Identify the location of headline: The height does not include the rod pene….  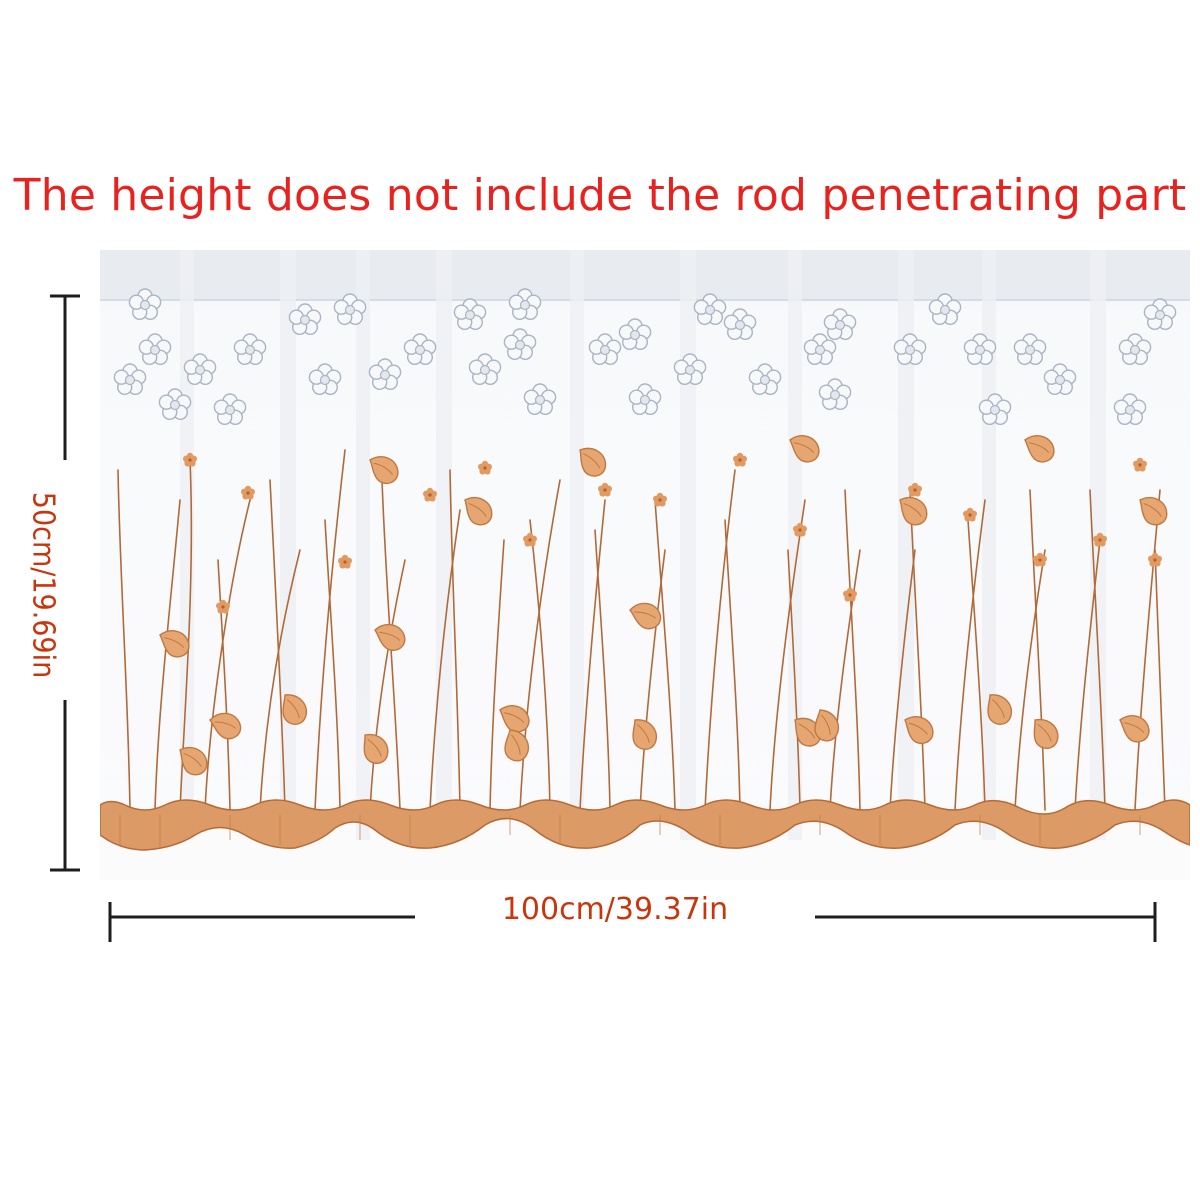
(600, 195).